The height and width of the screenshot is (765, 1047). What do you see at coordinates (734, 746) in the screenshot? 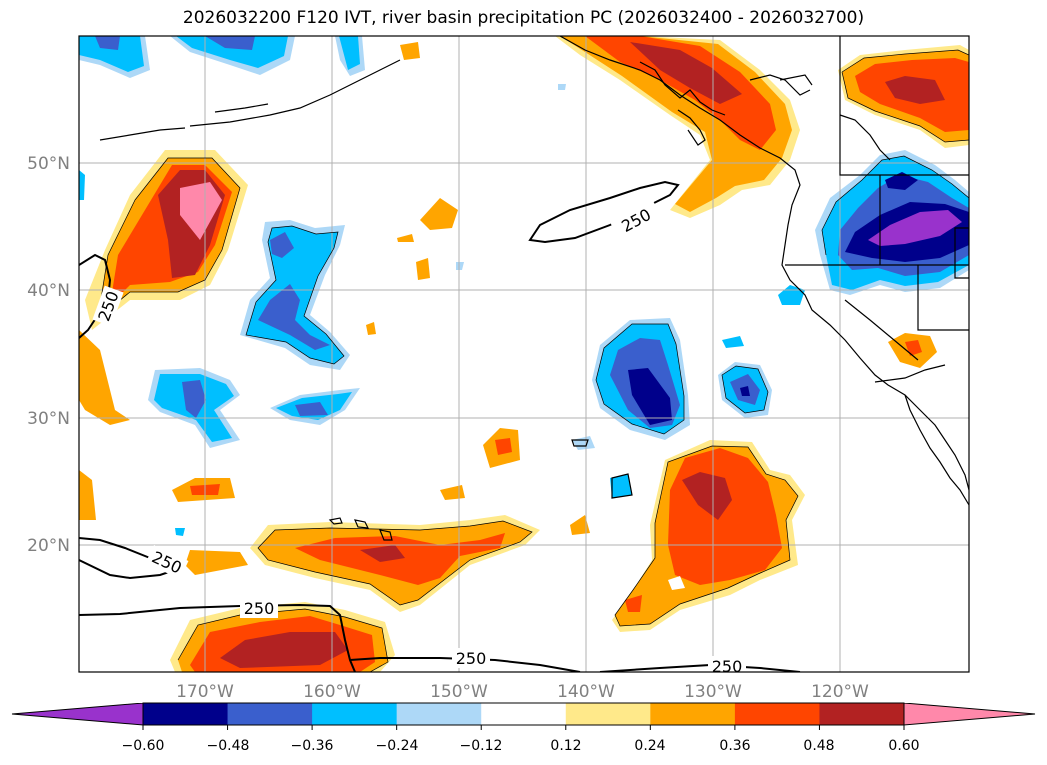
I see `colorbar-label: 0.36` at bounding box center [734, 746].